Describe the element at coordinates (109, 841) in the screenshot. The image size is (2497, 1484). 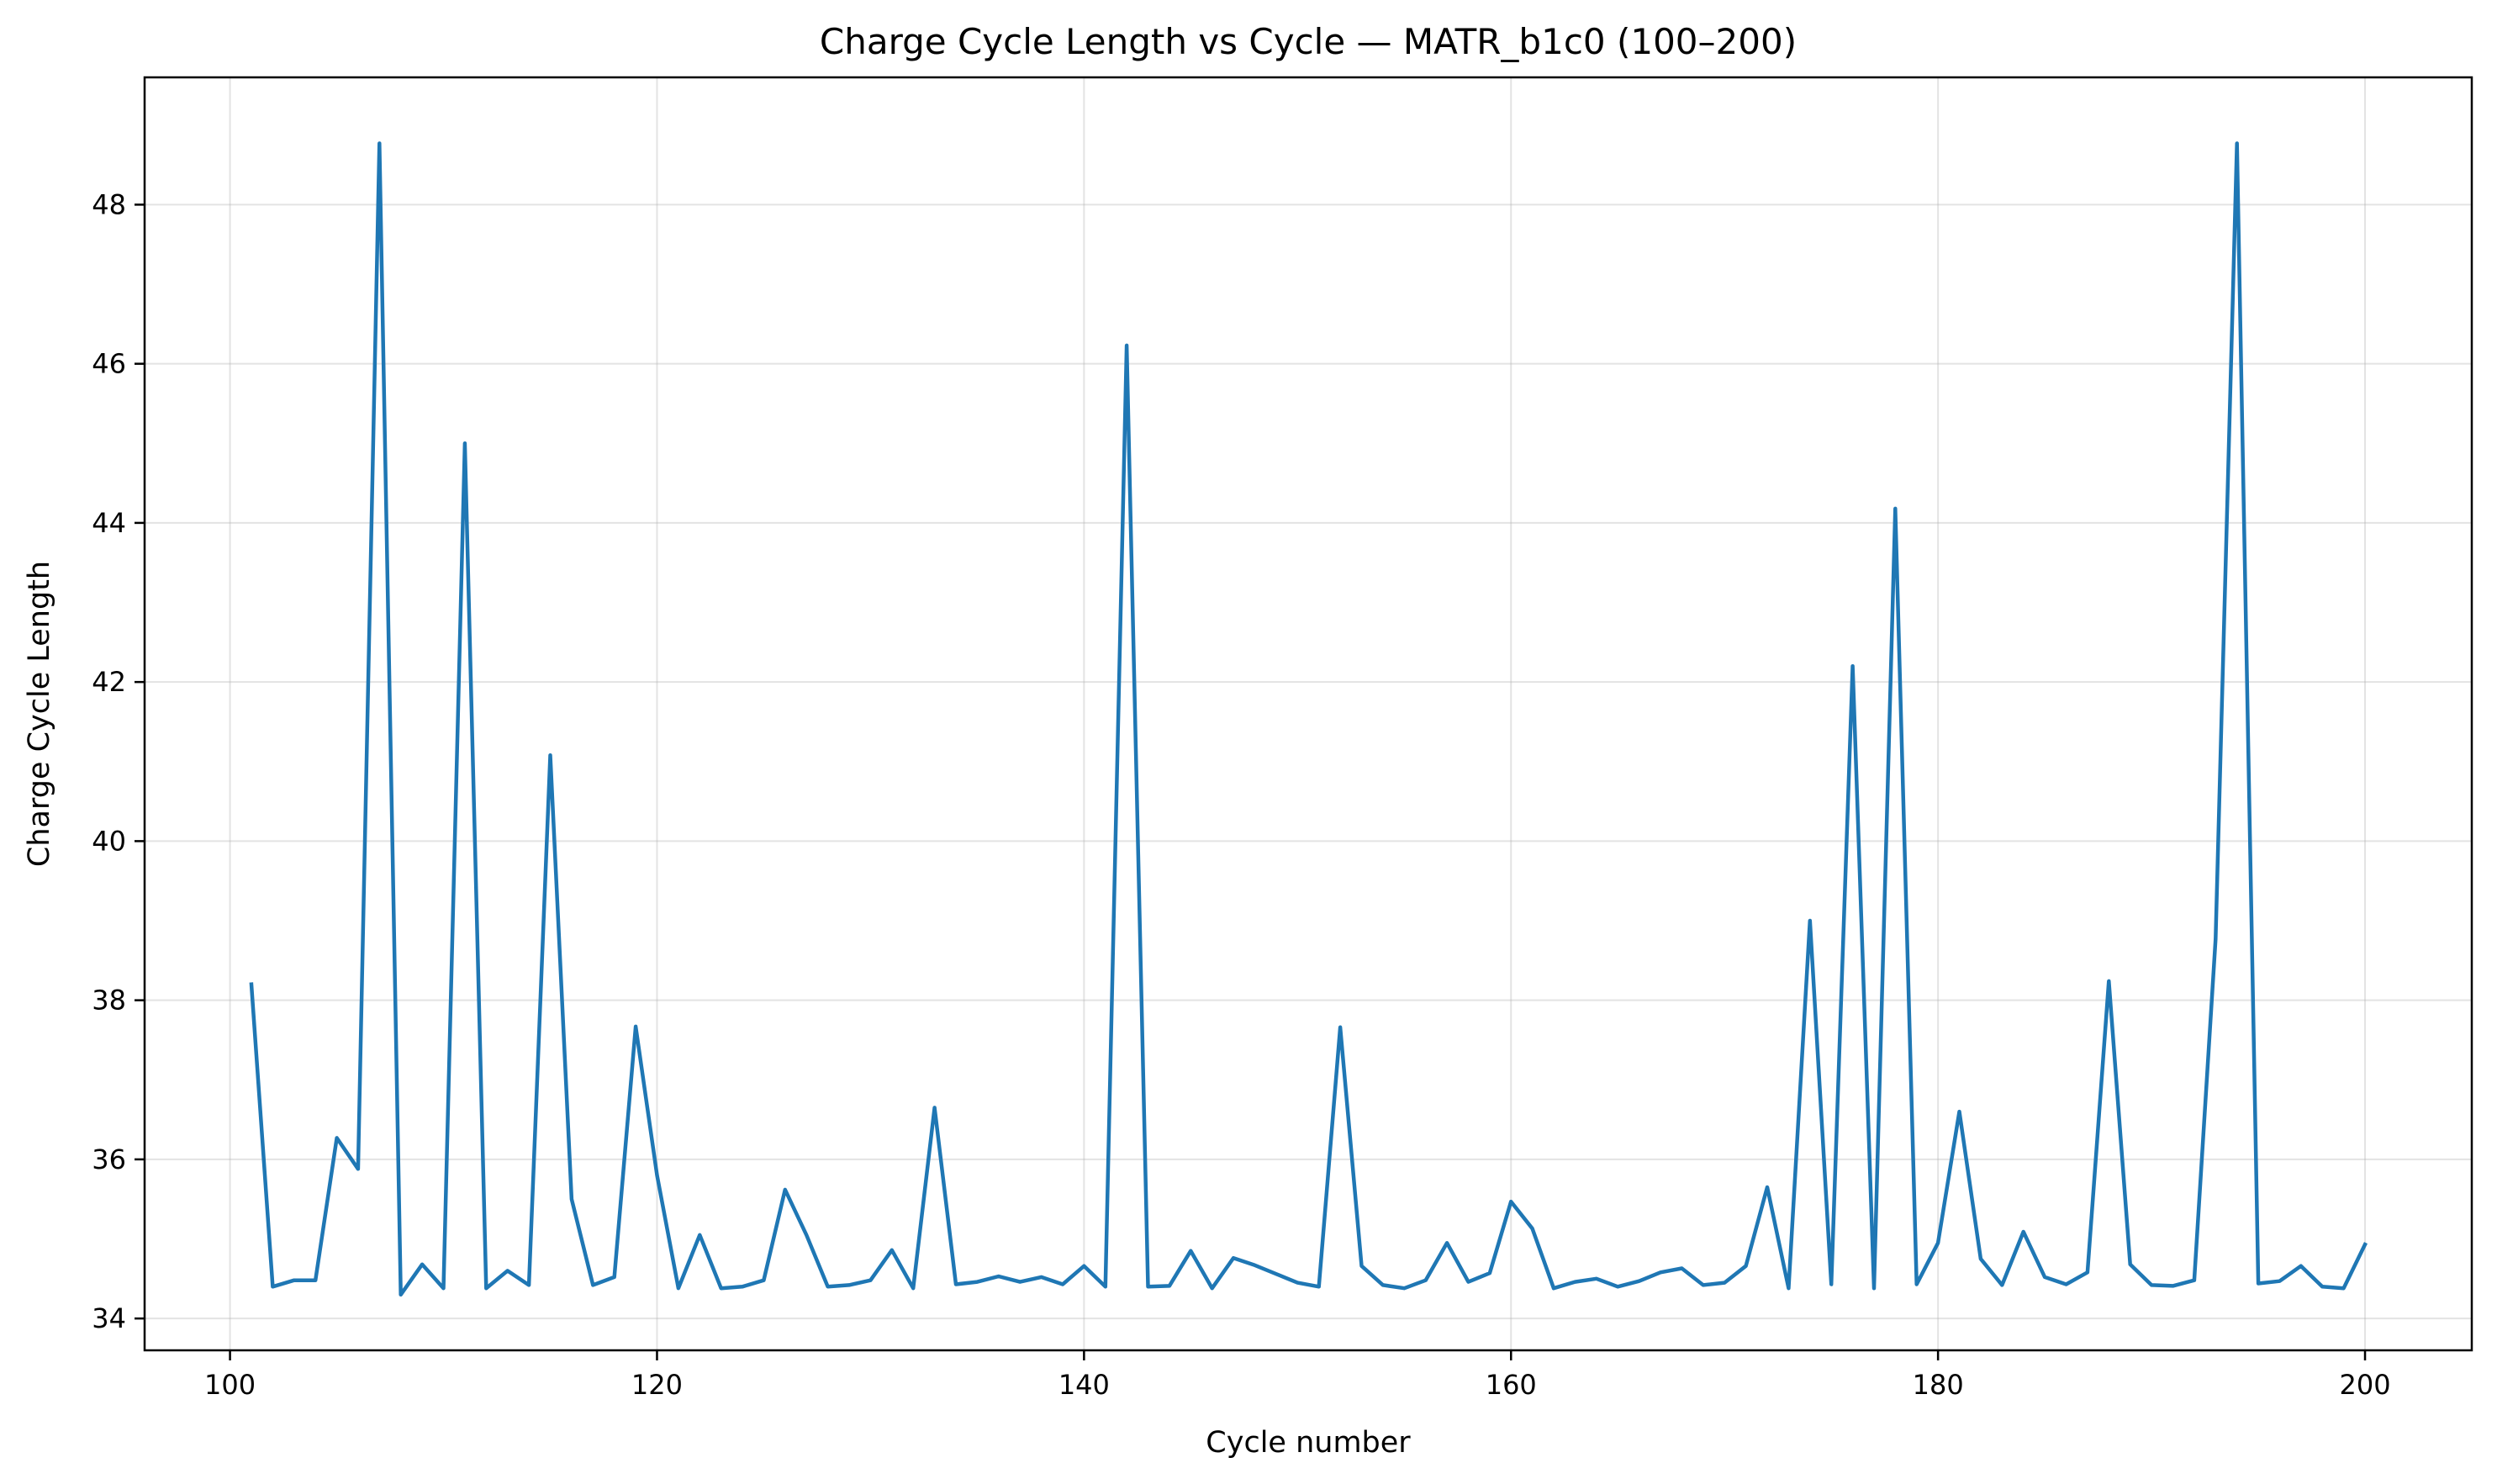
I see `y-tick-label: 40` at that location.